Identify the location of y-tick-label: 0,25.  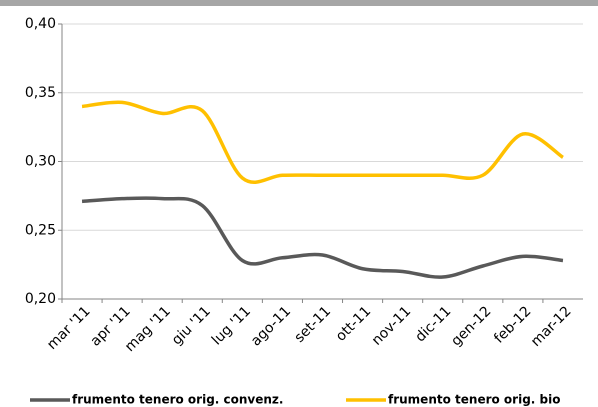
(40, 230).